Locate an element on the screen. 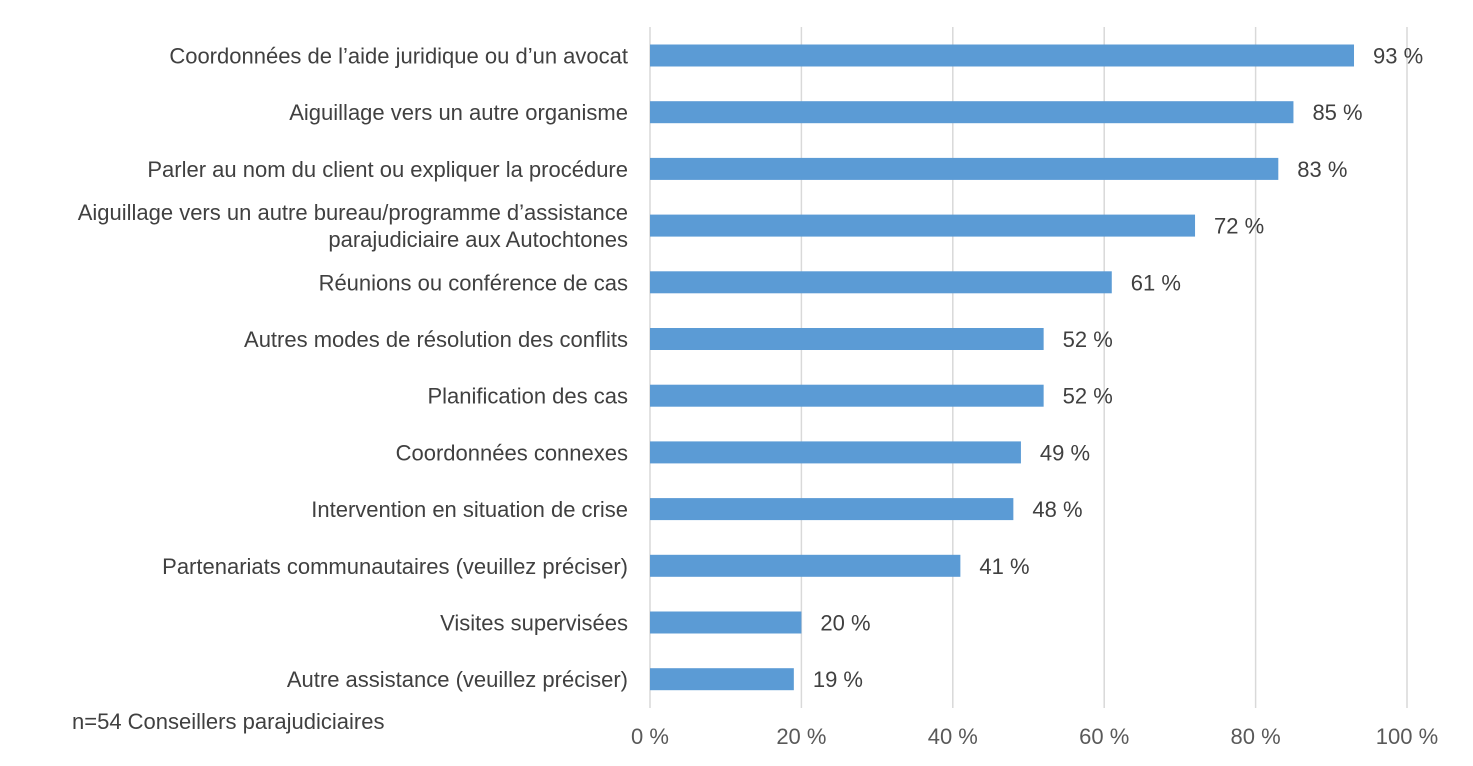  category-label: Planification des cas is located at coordinates (527, 396).